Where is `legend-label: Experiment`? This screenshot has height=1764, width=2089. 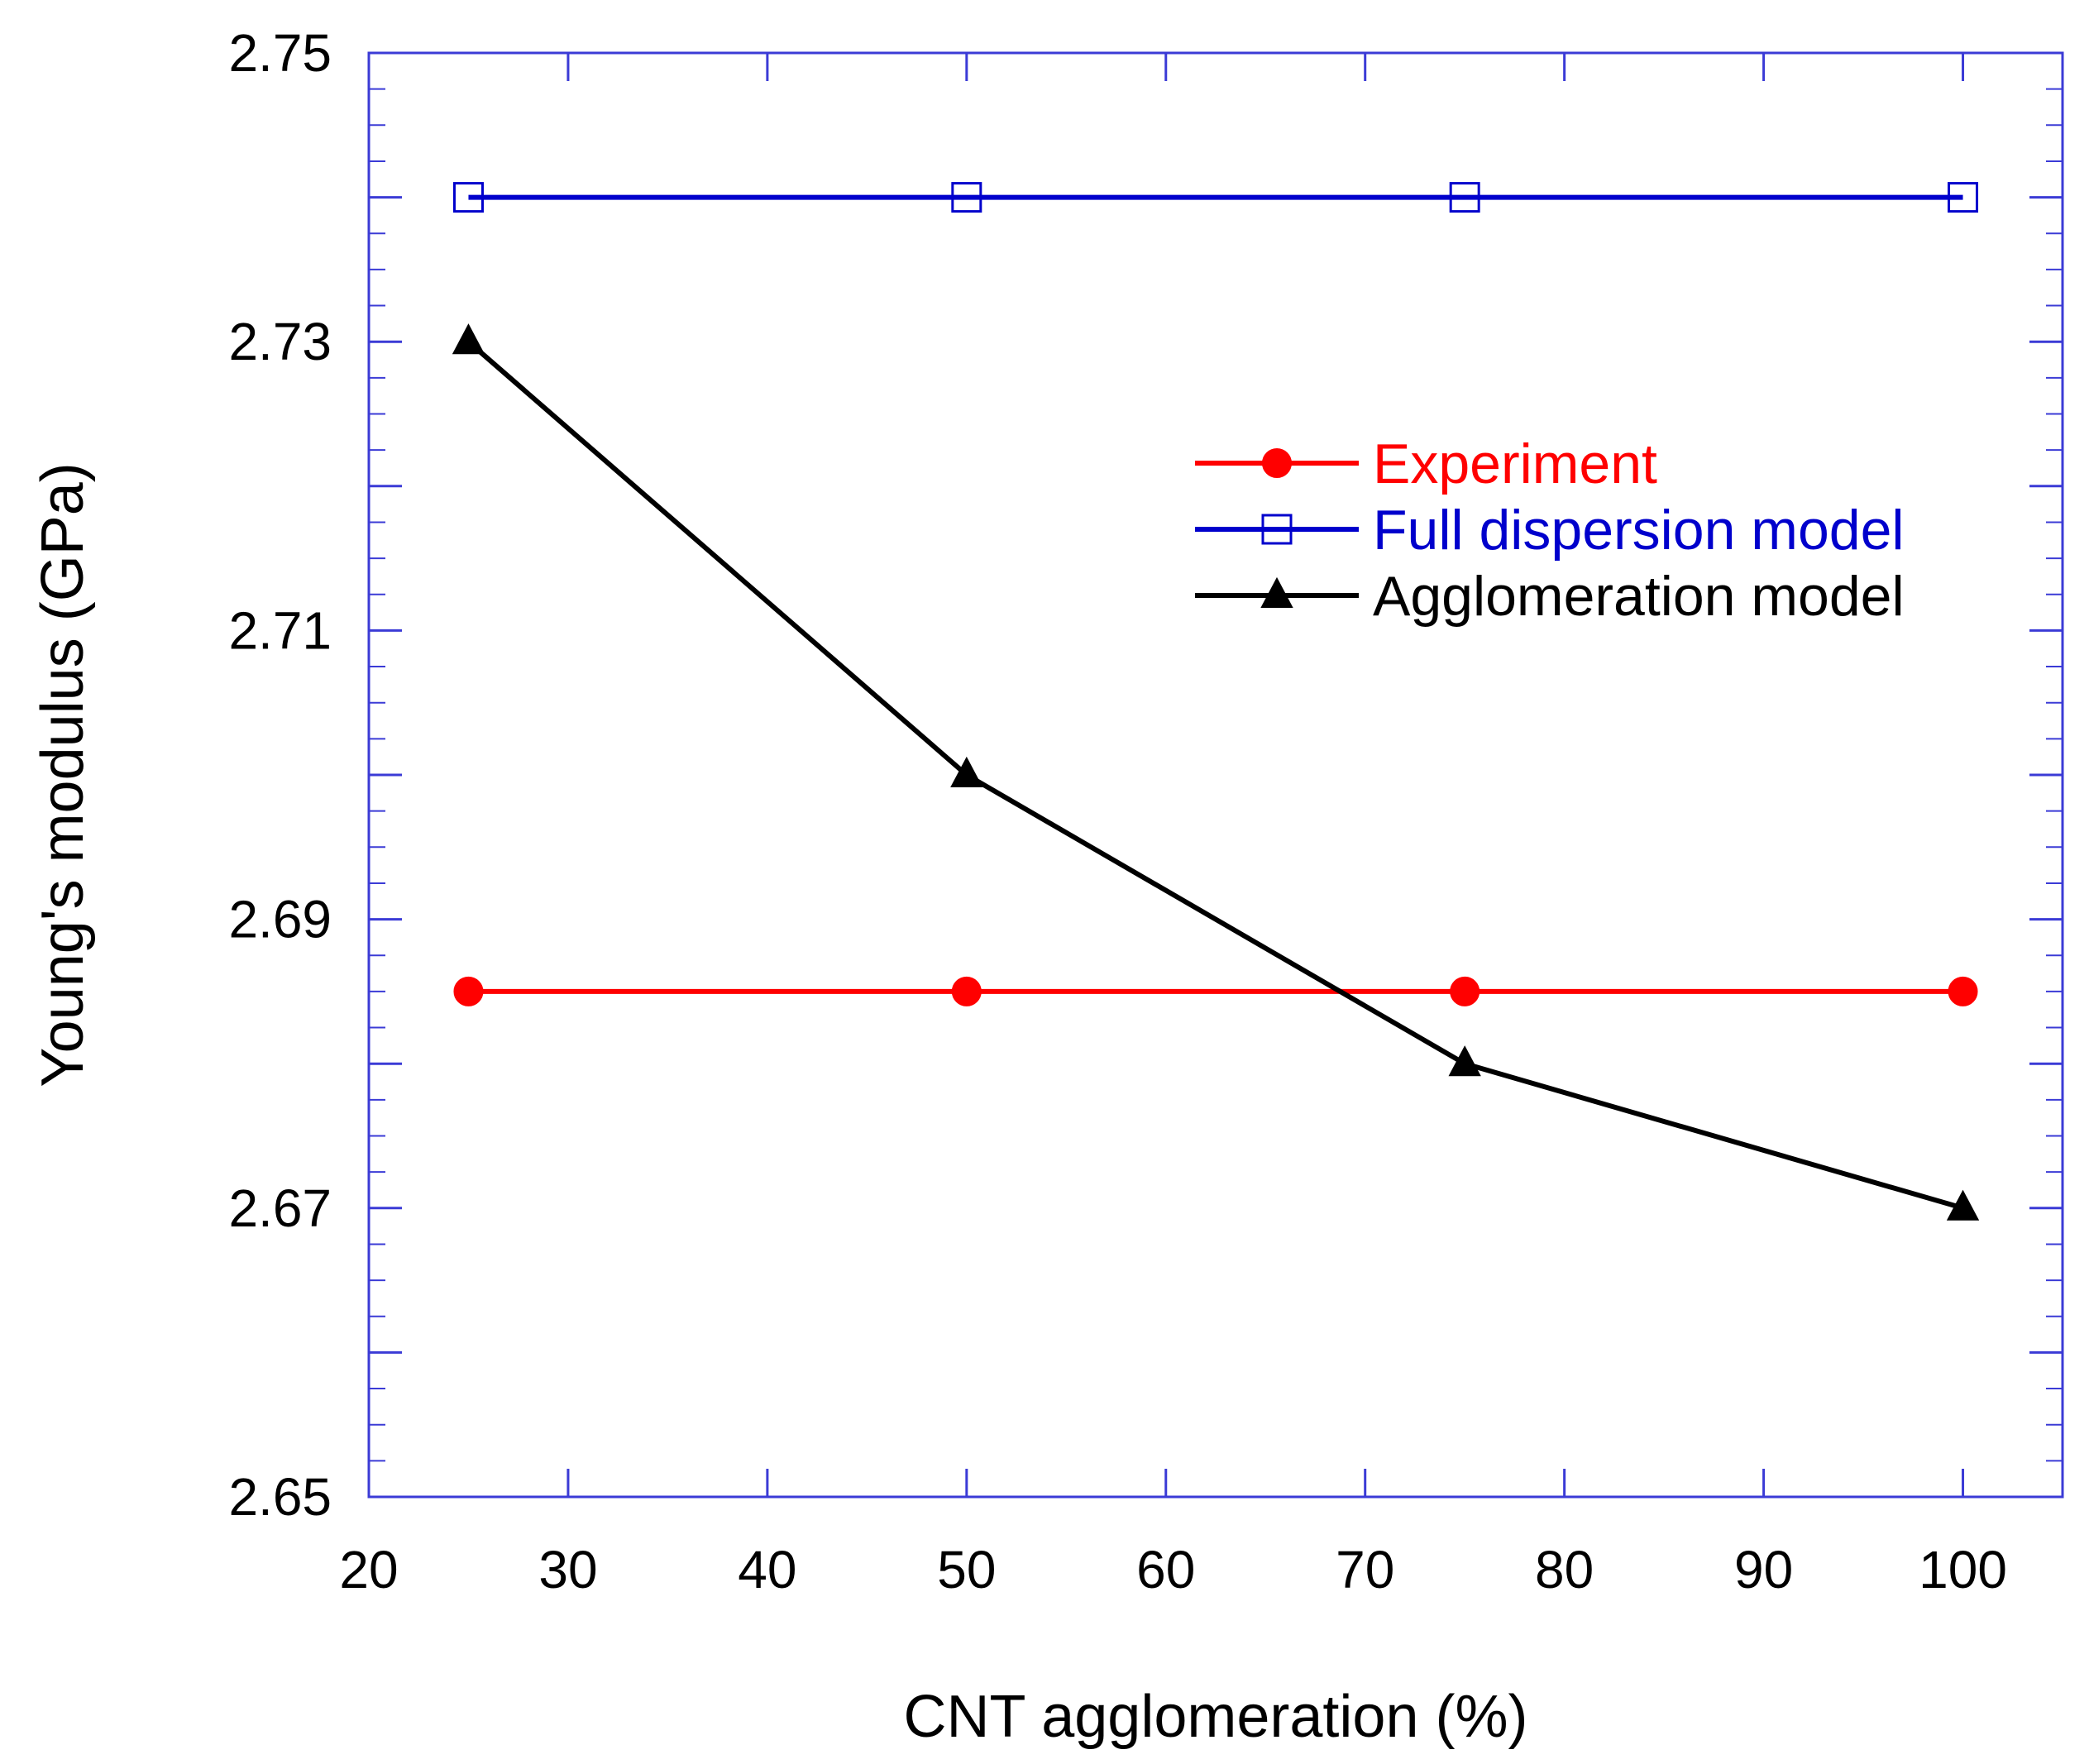 legend-label: Experiment is located at coordinates (1515, 464).